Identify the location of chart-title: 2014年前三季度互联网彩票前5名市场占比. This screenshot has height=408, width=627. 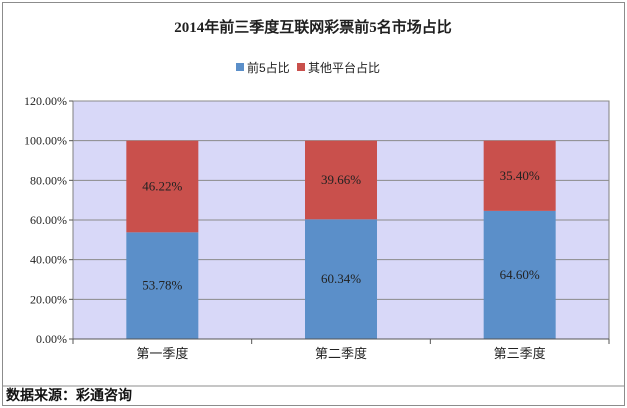
(313, 27).